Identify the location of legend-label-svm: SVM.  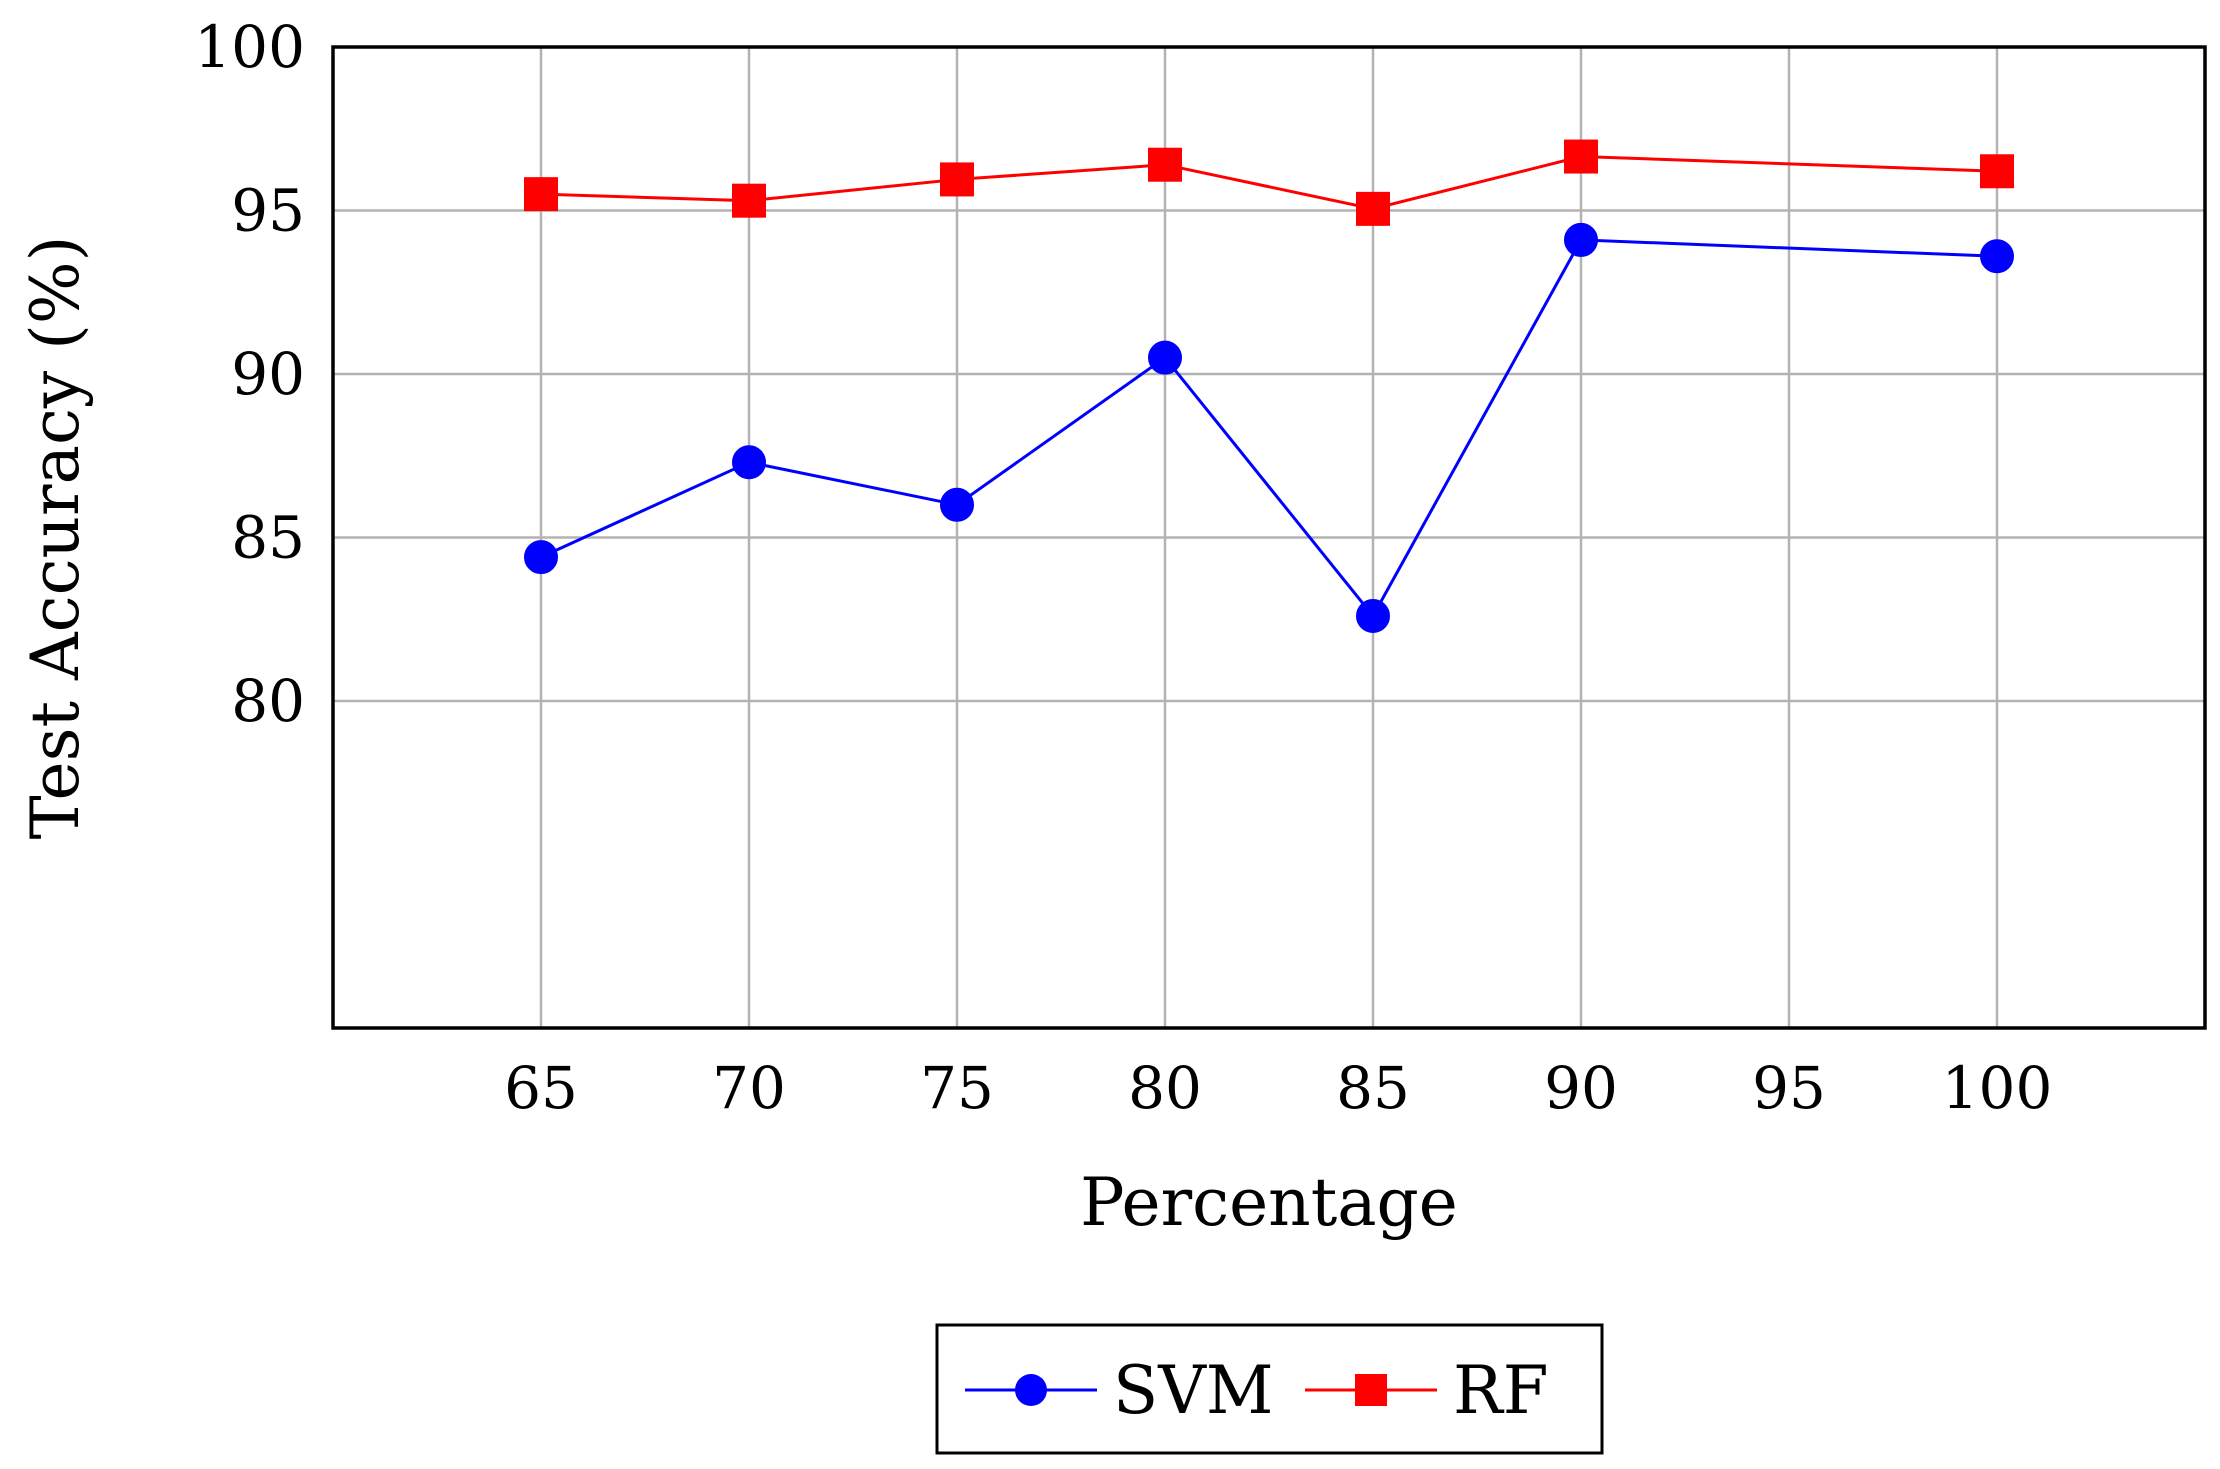
(1193, 1390).